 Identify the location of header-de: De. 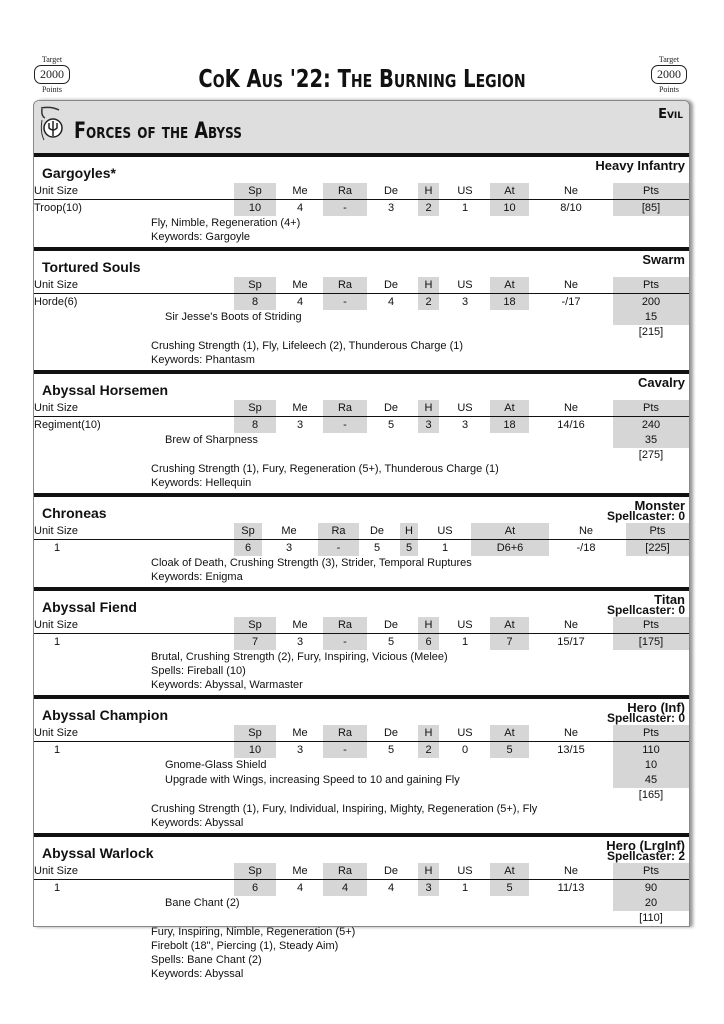
(391, 191).